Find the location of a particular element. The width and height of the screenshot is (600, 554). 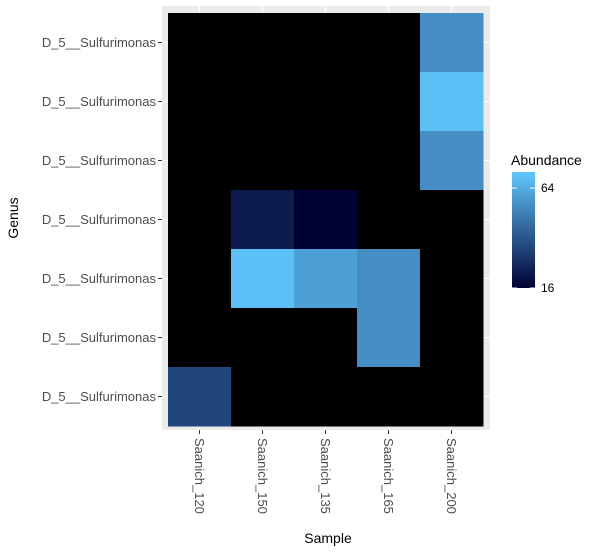

legend: Abundance 16 64 is located at coordinates (546, 223).